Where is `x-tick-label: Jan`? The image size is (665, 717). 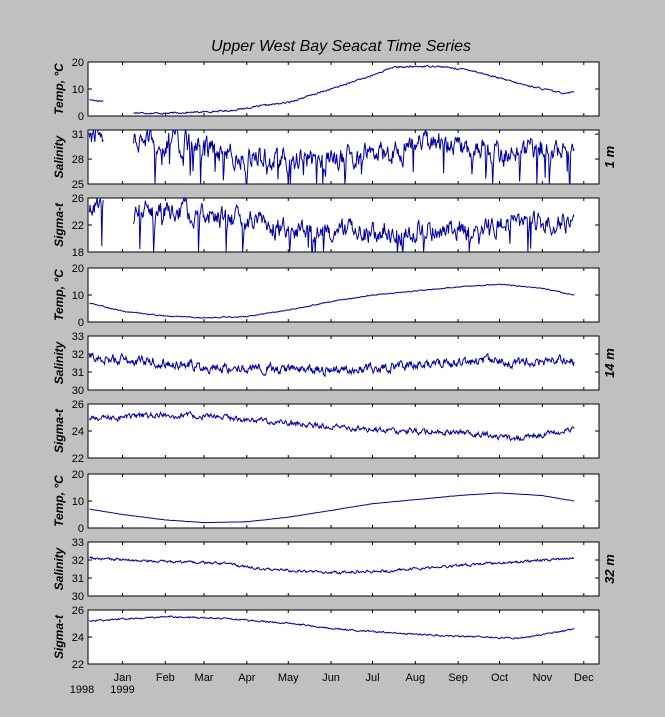 x-tick-label: Jan is located at coordinates (123, 678).